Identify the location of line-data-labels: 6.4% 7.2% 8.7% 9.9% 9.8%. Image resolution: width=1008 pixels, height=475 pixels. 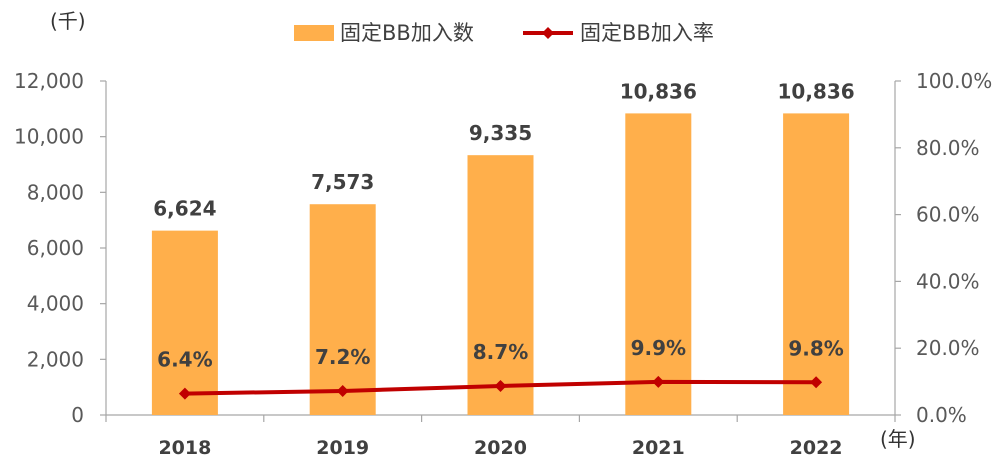
(500, 354).